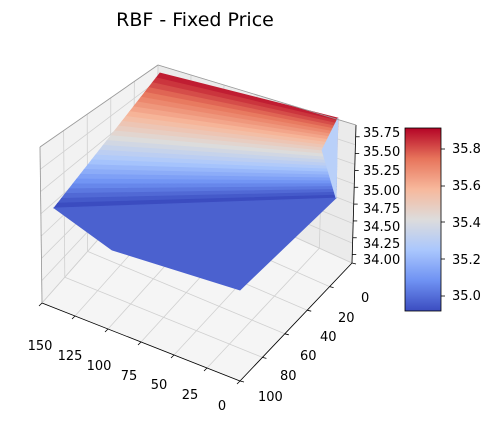 The image size is (491, 423). What do you see at coordinates (381, 171) in the screenshot?
I see `z-tick-label: 35.25` at bounding box center [381, 171].